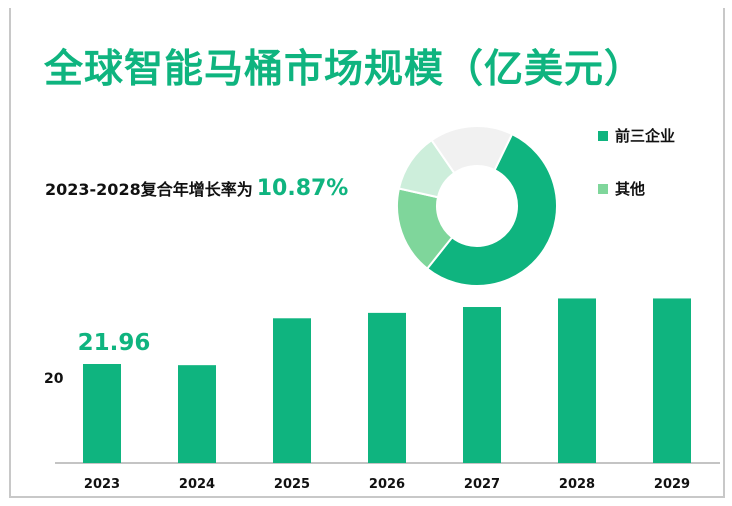  Describe the element at coordinates (482, 484) in the screenshot. I see `x-tick-label: 2027` at that location.